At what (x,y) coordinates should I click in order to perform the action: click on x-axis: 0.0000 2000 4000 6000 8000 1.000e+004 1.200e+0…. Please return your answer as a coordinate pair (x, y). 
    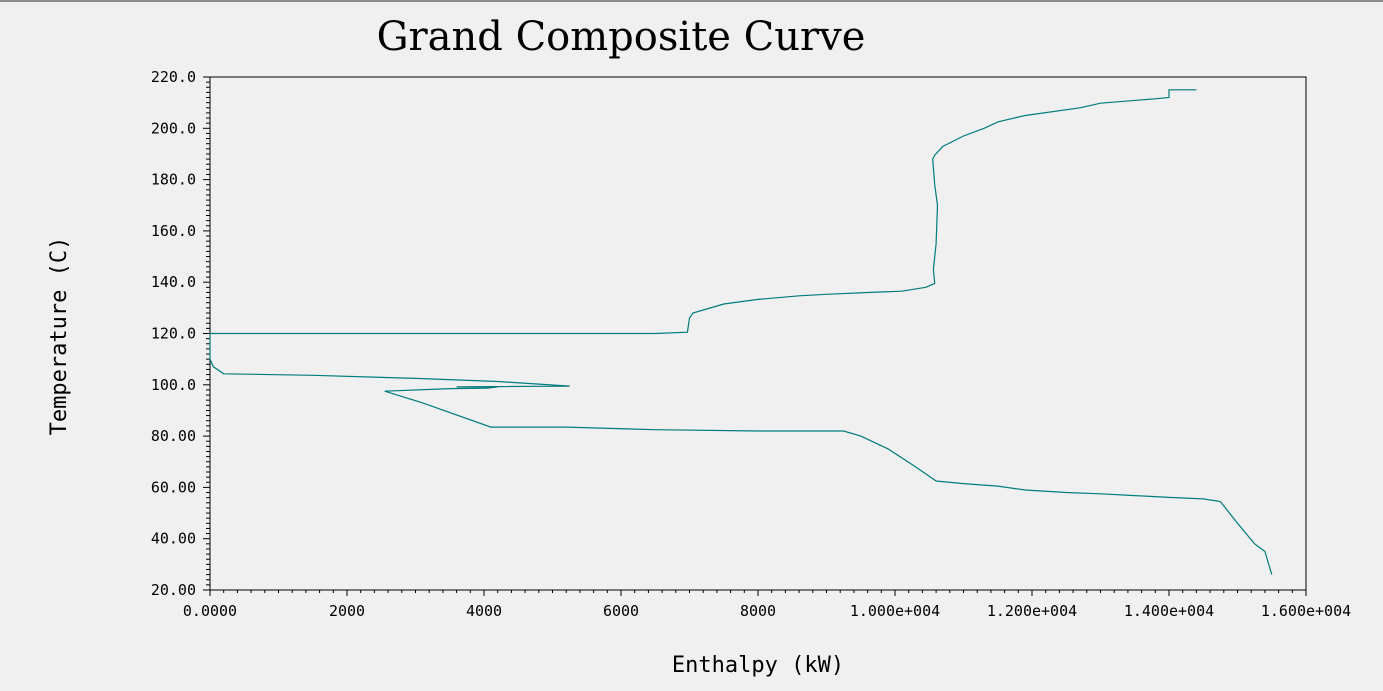
    Looking at the image, I should click on (767, 605).